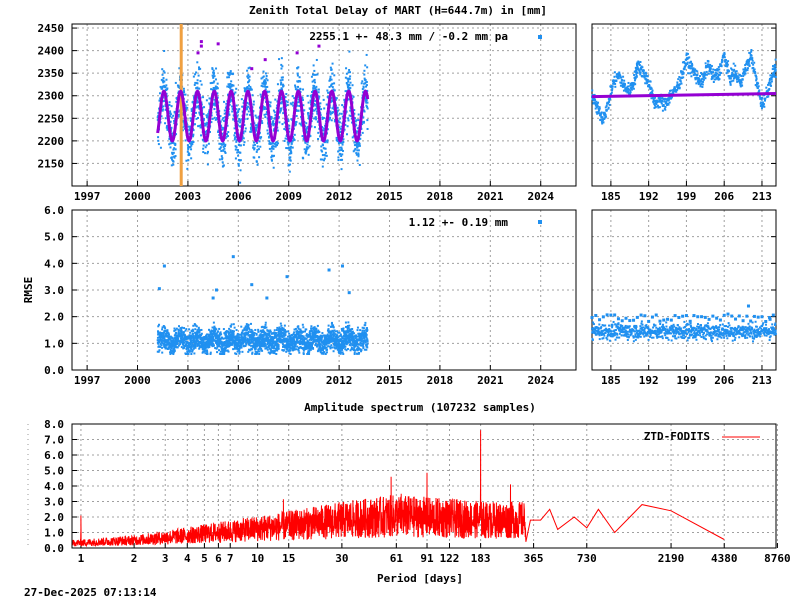 Image resolution: width=800 pixels, height=600 pixels. What do you see at coordinates (218, 44) in the screenshot?
I see `ztd-outlier-point` at bounding box center [218, 44].